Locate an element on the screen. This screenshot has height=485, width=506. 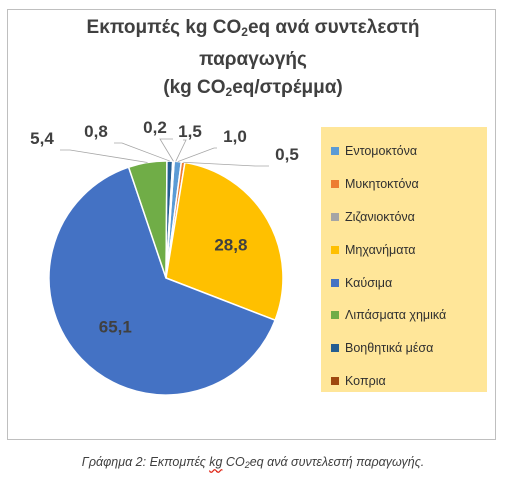
data-label-μυκητοκτόνα: 0,5 is located at coordinates (287, 154).